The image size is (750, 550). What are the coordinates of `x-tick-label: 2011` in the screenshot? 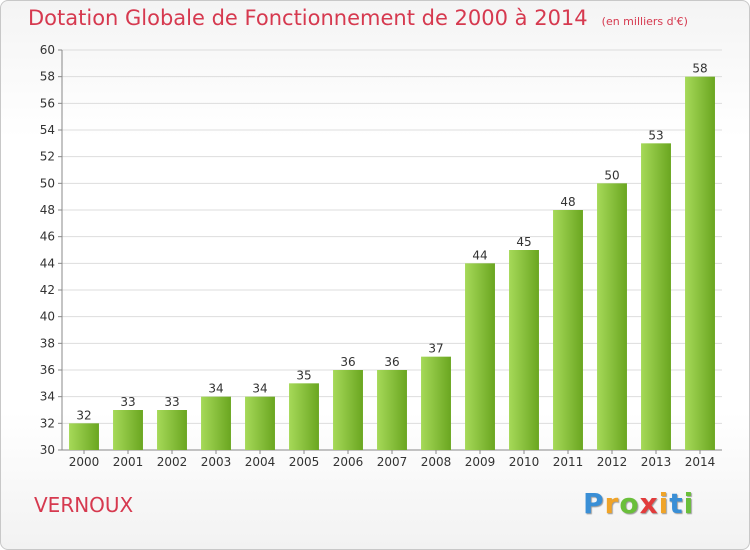 It's located at (568, 462).